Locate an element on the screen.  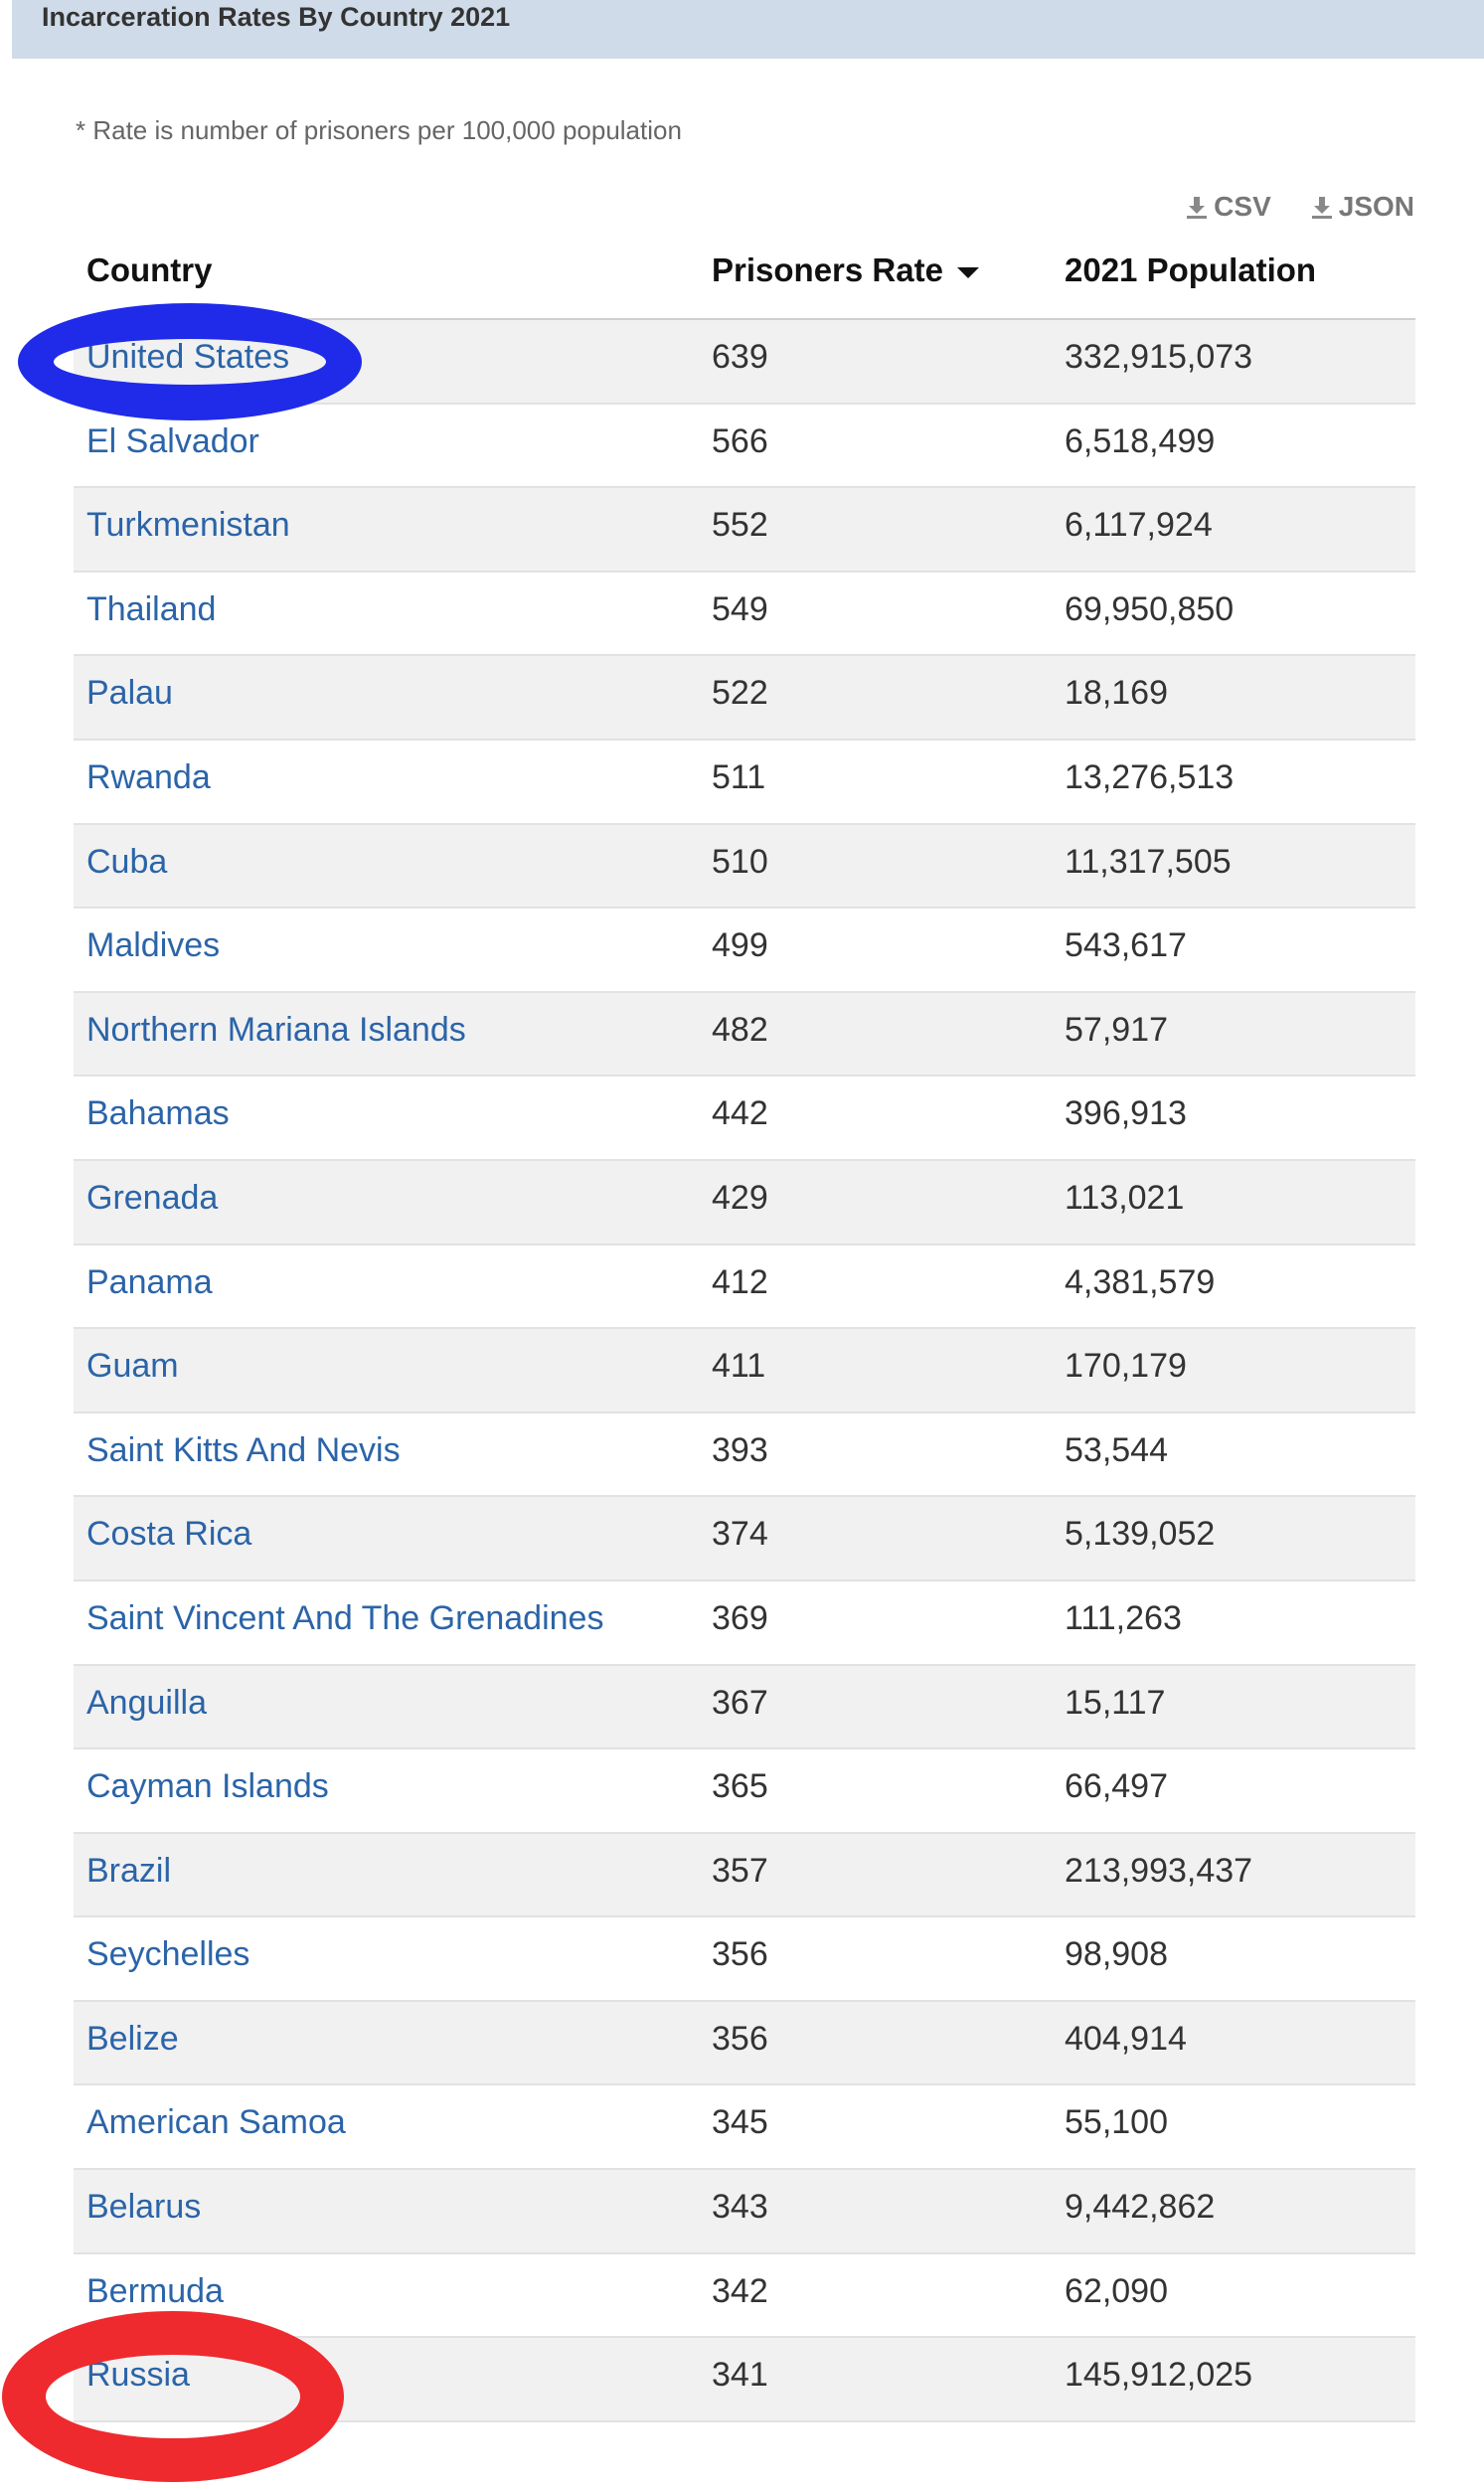
title-bar: Incarceration Rates By Country 2021 is located at coordinates (748, 29).